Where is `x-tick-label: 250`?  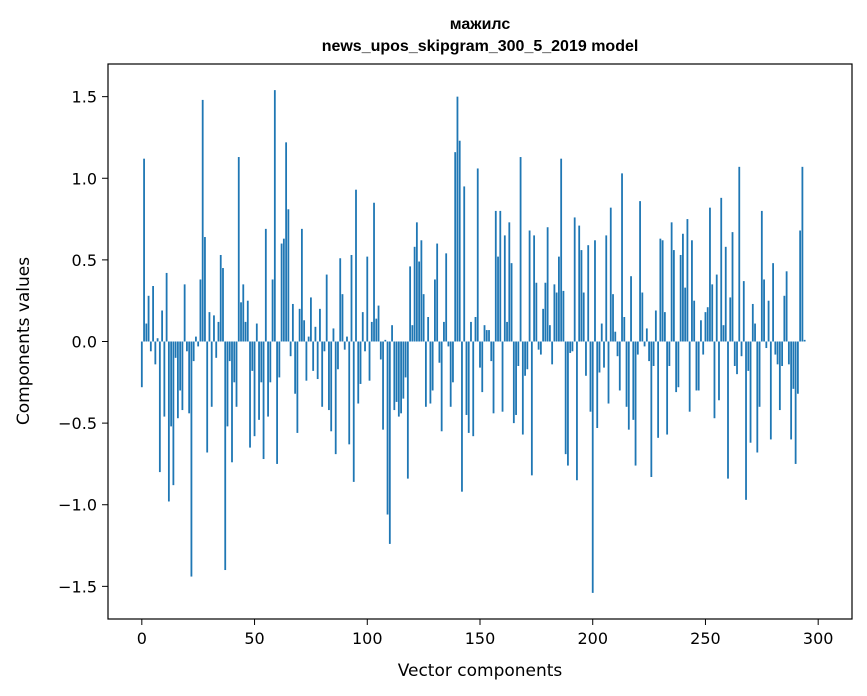 x-tick-label: 250 is located at coordinates (705, 638).